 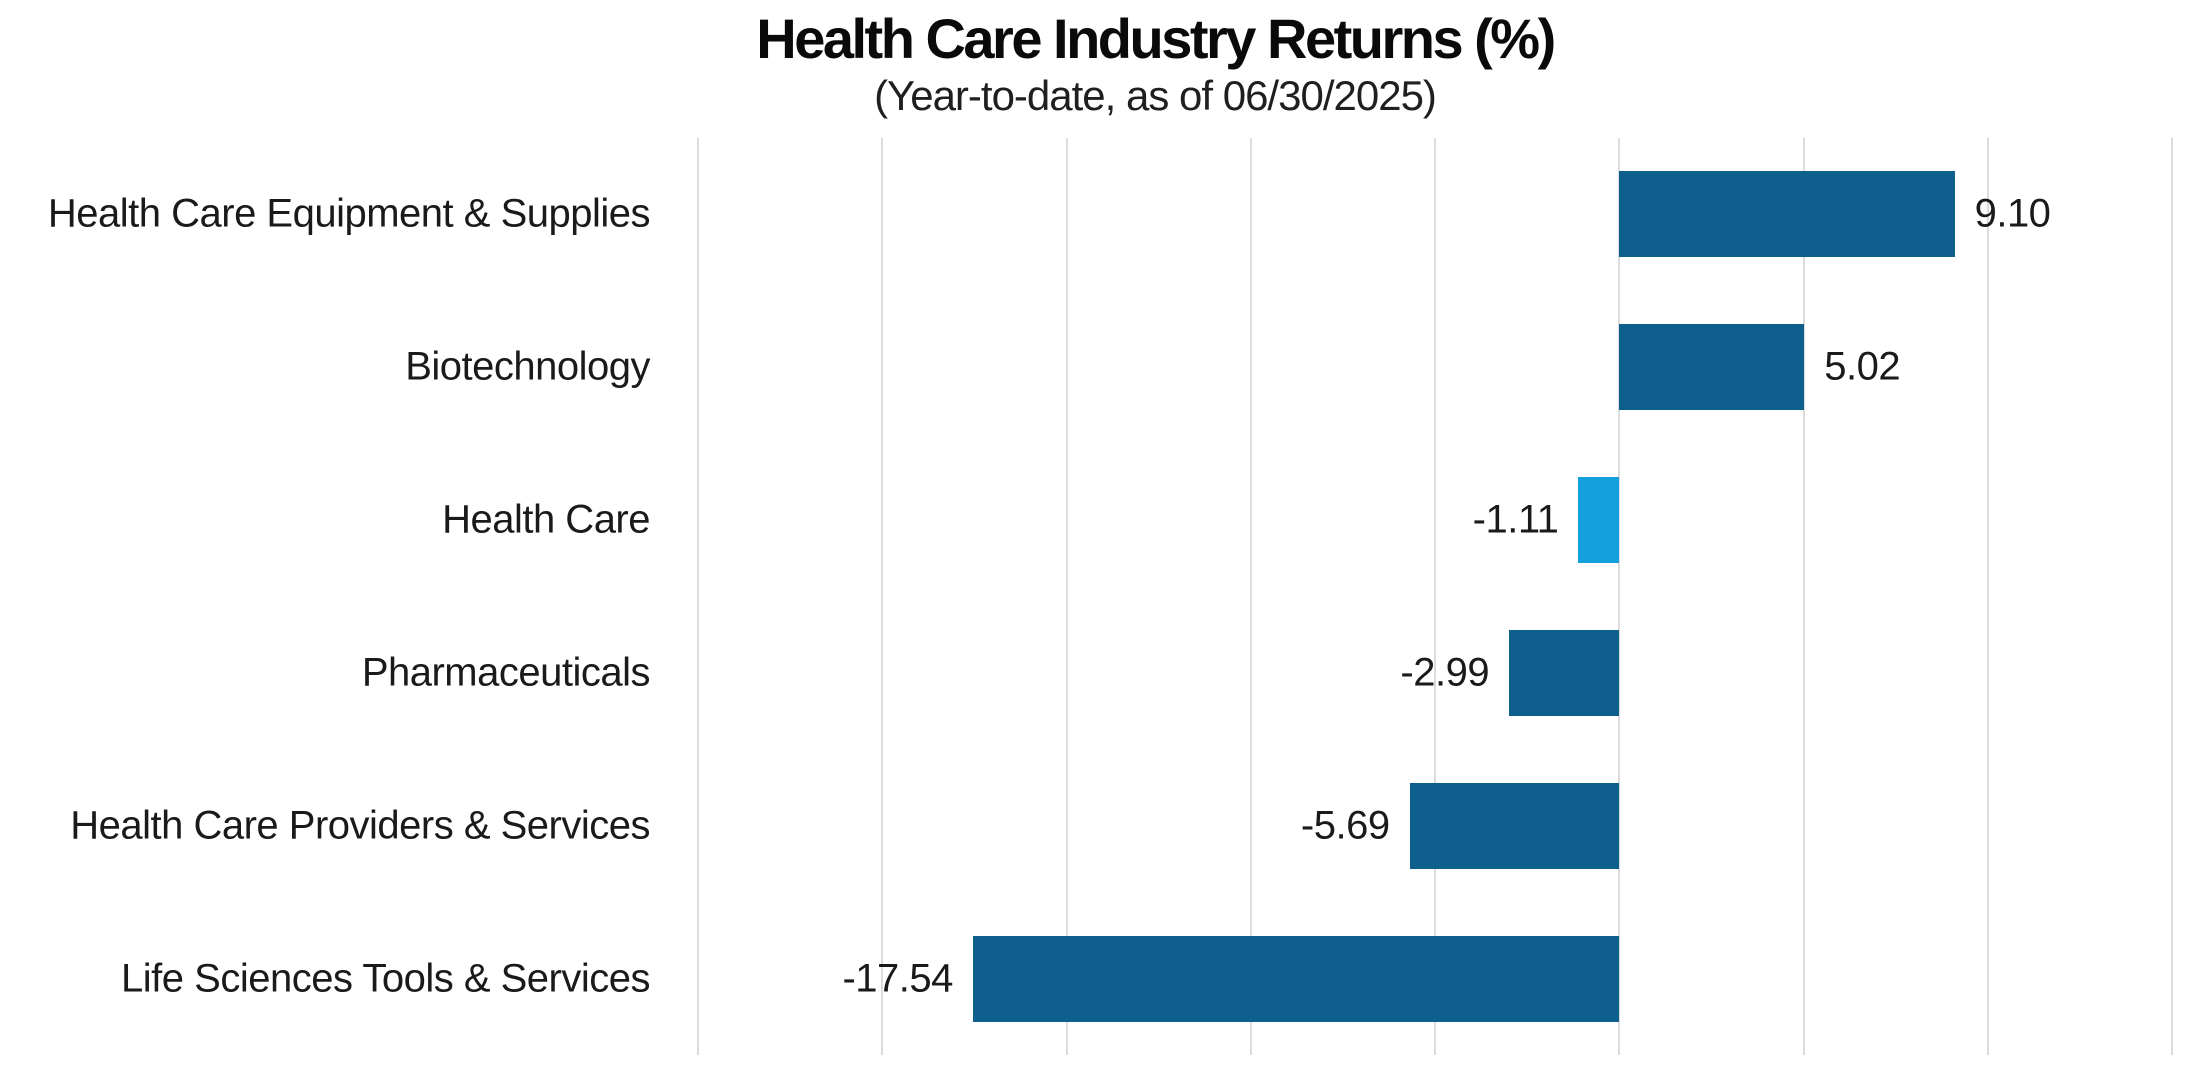 What do you see at coordinates (1599, 520) in the screenshot?
I see `bar-health-care` at bounding box center [1599, 520].